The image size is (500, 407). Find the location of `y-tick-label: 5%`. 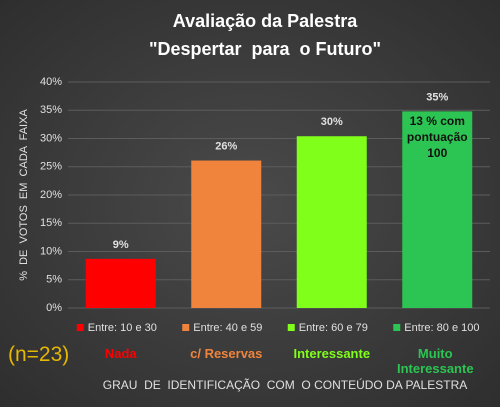

y-tick-label: 5% is located at coordinates (54, 280).